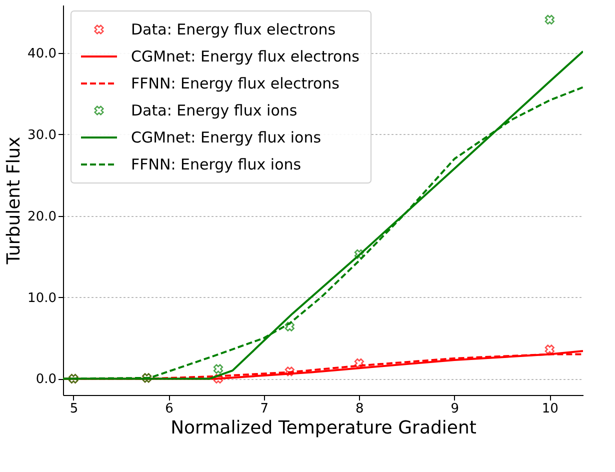  I want to click on y-axis-title: Turbulent Flux, so click(14, 201).